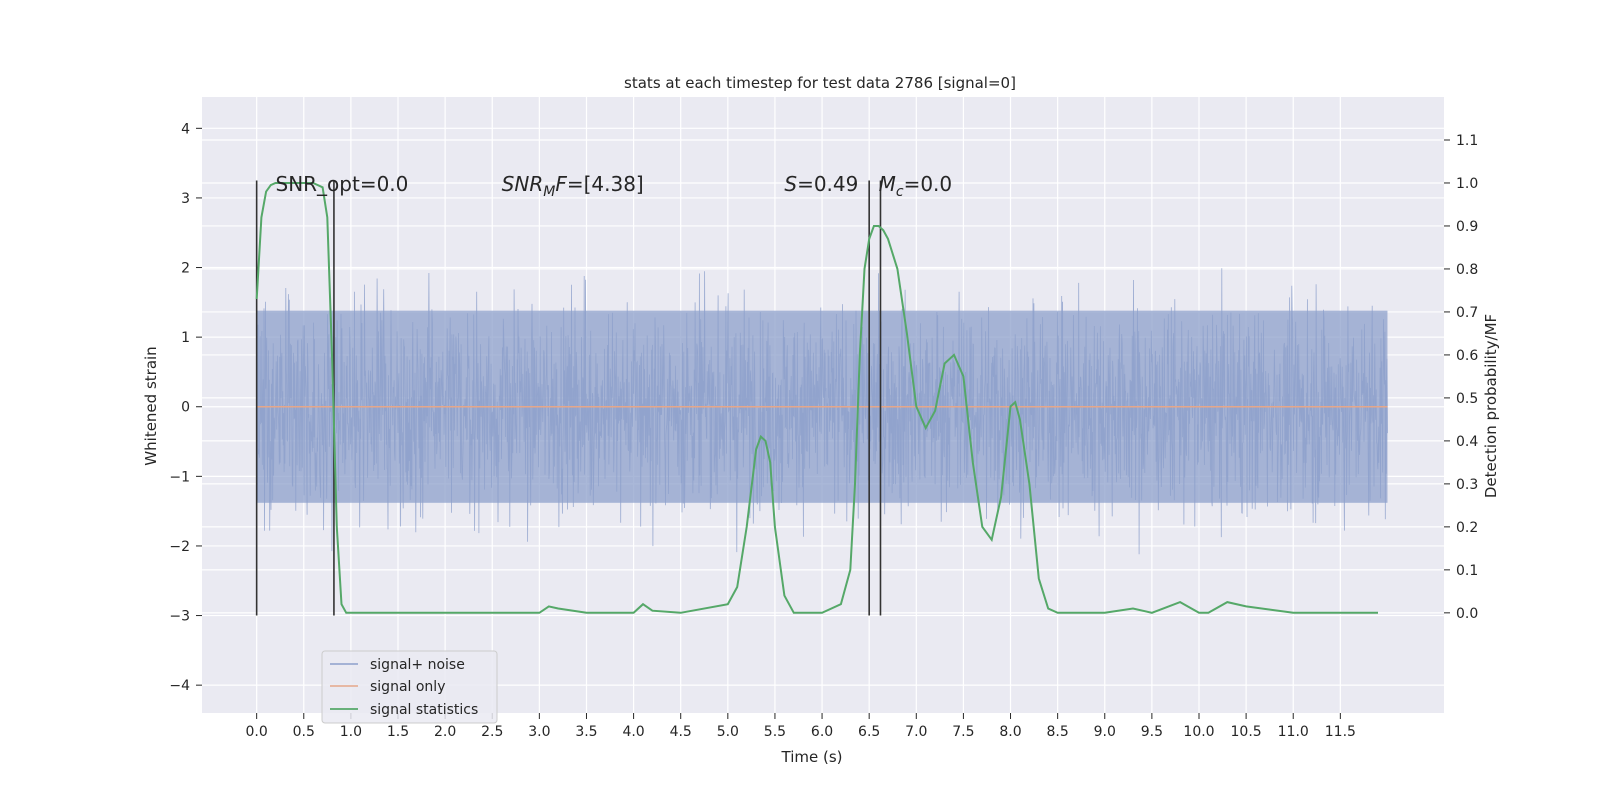 The image size is (1600, 800). What do you see at coordinates (681, 732) in the screenshot?
I see `x-tick-label: 4.5` at bounding box center [681, 732].